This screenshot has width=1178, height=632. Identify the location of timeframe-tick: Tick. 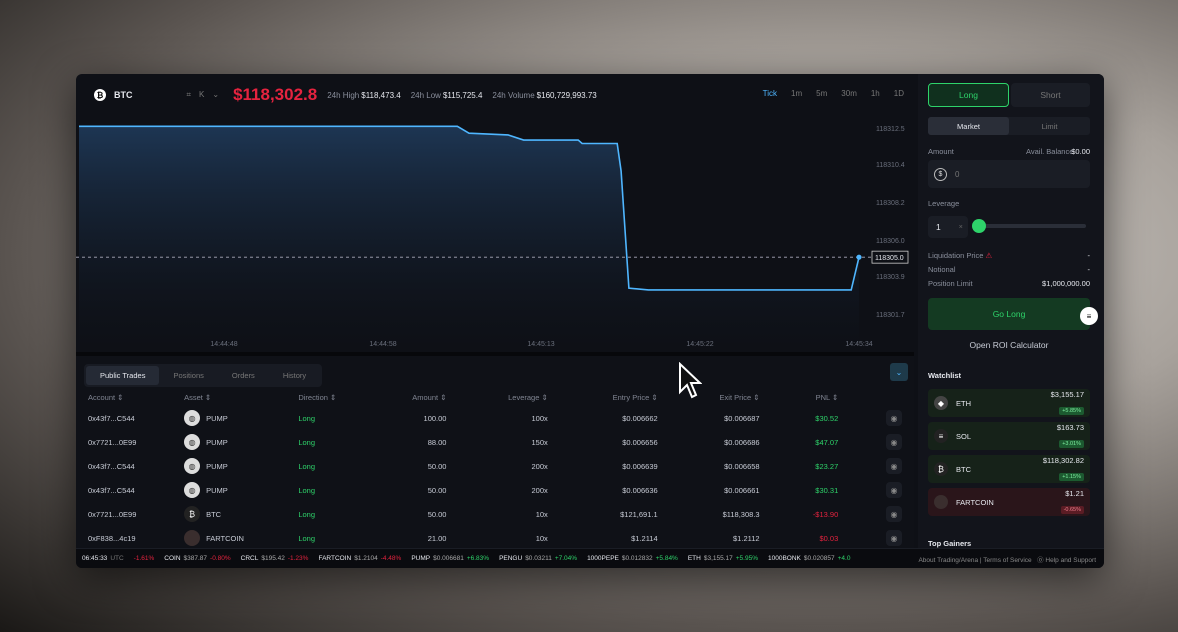
(770, 93).